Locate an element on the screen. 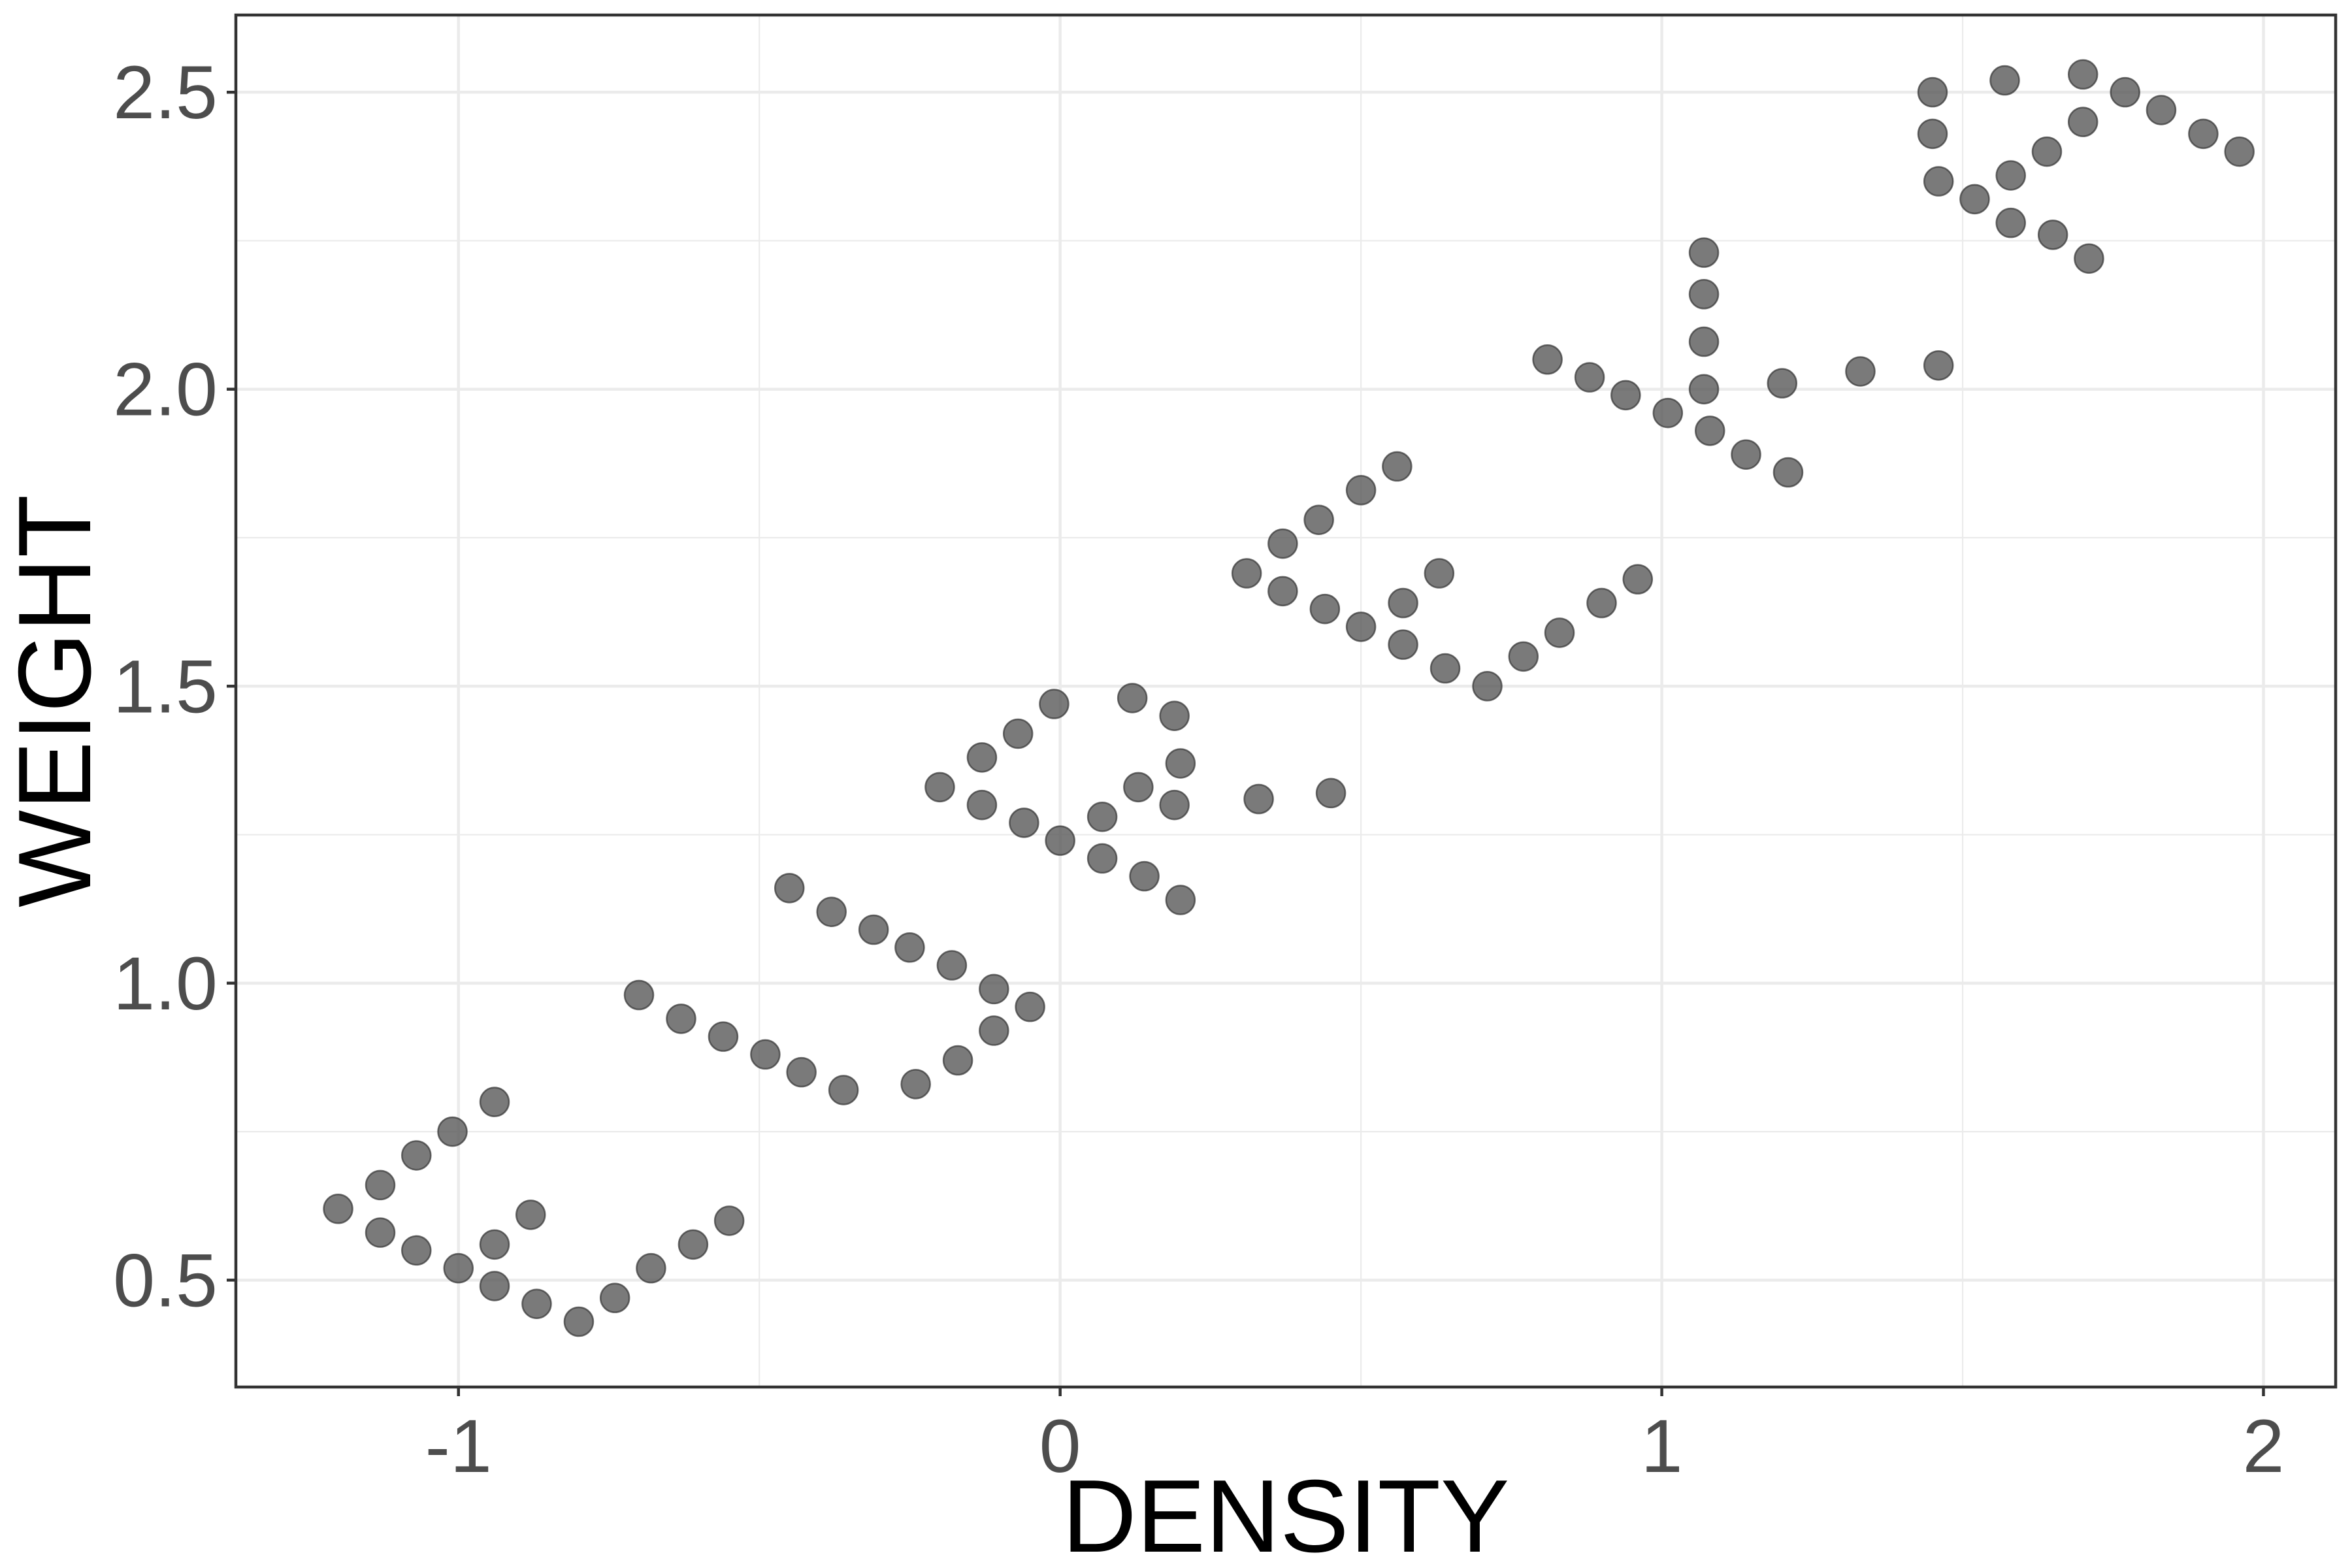  x-tick-label: 0 is located at coordinates (1060, 1446).